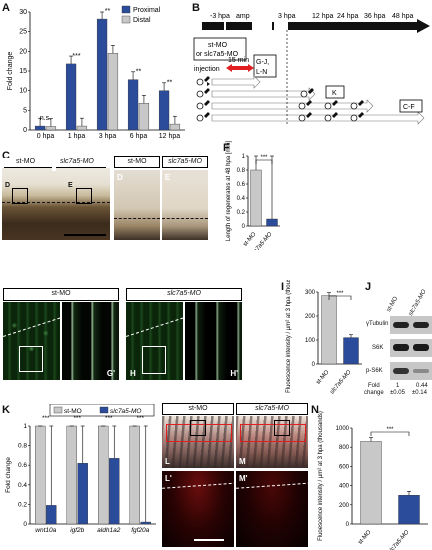 This screenshot has height=550, width=432. Describe the element at coordinates (243, 478) in the screenshot. I see `photo-m-prime-label: M'` at that location.